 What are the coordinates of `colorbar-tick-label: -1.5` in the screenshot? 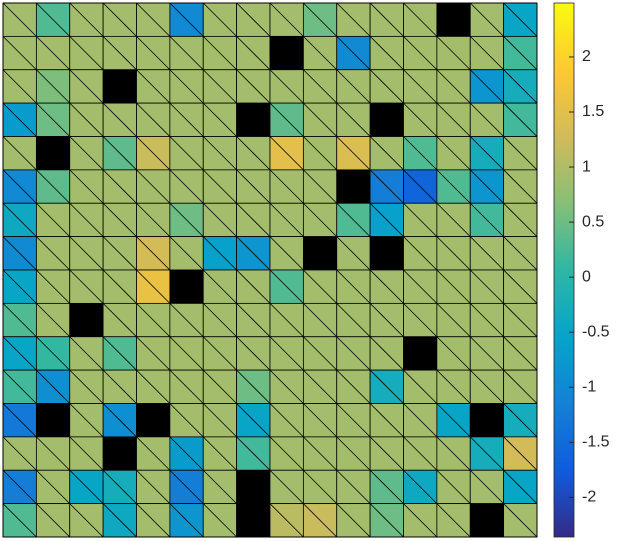 It's located at (596, 442).